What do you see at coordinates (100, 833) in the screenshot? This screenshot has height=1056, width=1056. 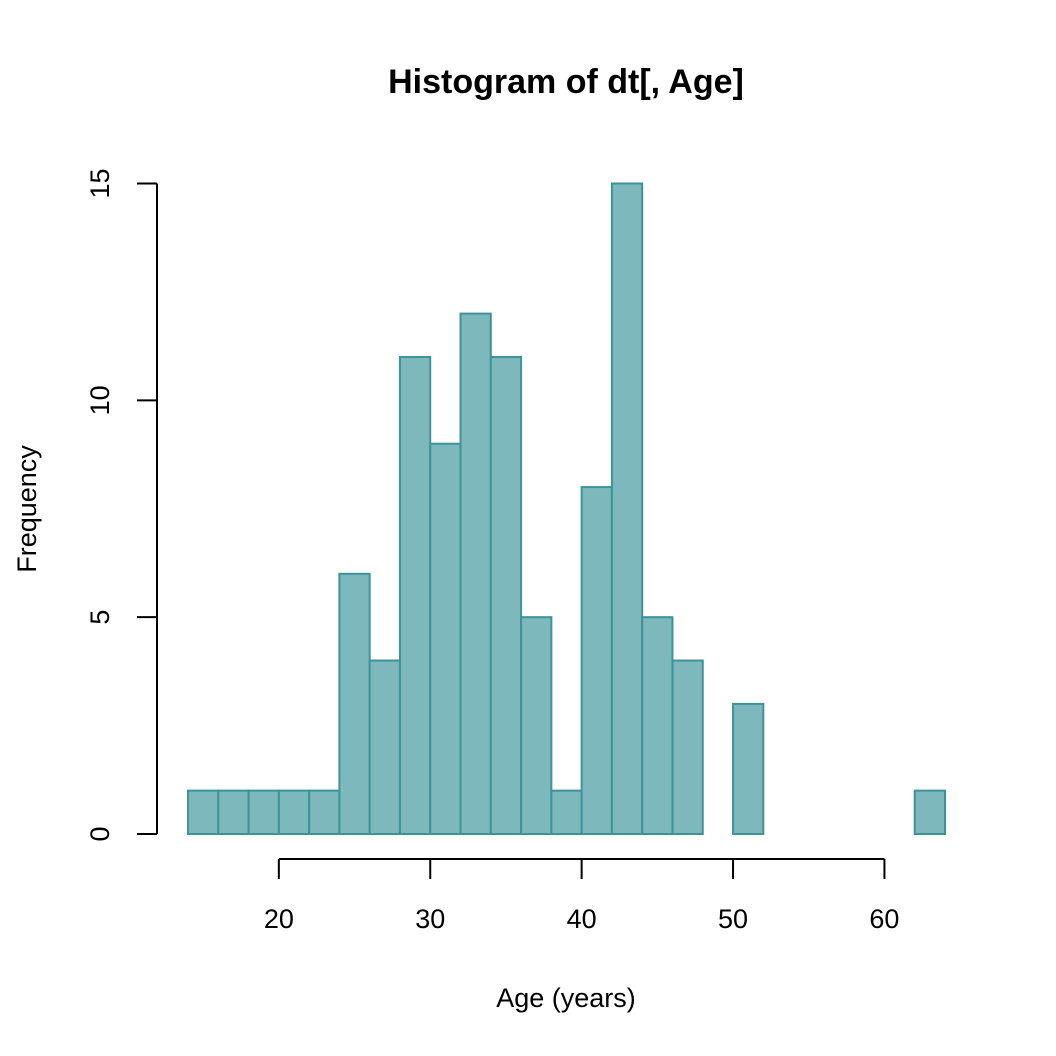 I see `y-tick-label-0: 0` at bounding box center [100, 833].